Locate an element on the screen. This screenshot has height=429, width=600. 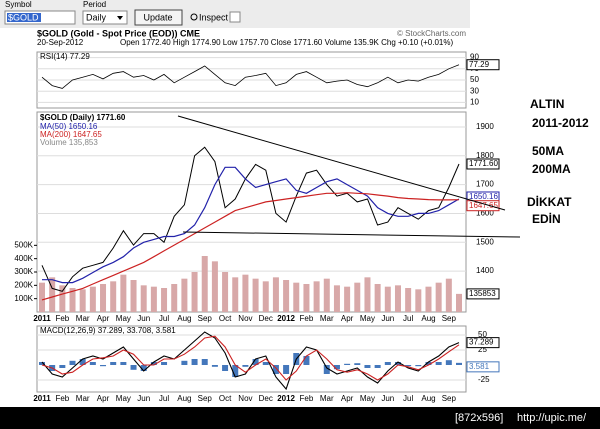
dropdown-arrow is located at coordinates (120, 18).